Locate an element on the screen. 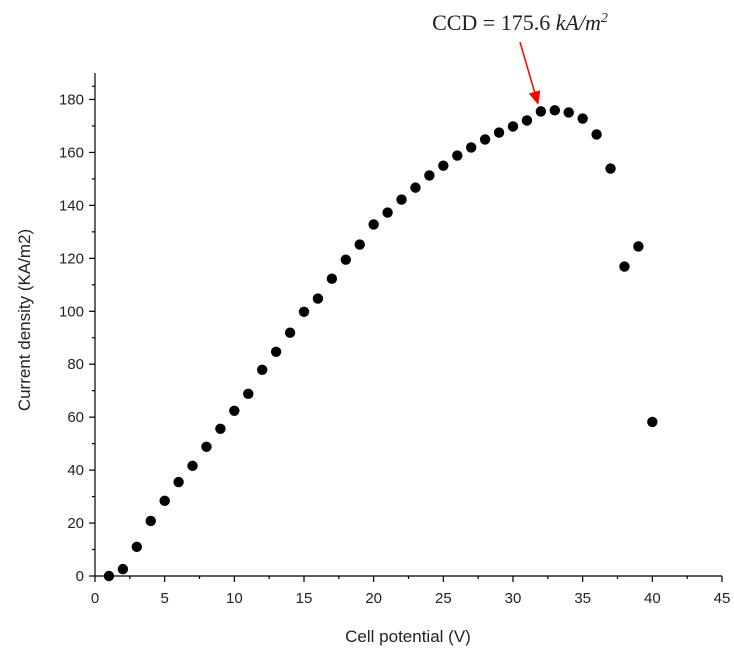 This screenshot has width=734, height=658. x-tick-label: 45 is located at coordinates (722, 598).